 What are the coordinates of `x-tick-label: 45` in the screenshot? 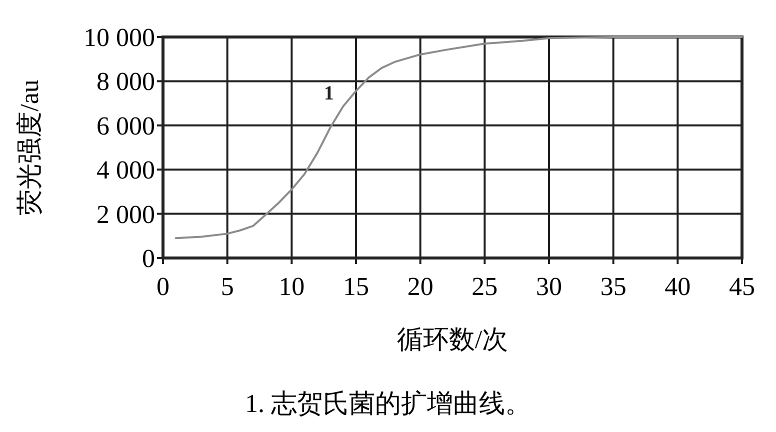 It's located at (742, 286).